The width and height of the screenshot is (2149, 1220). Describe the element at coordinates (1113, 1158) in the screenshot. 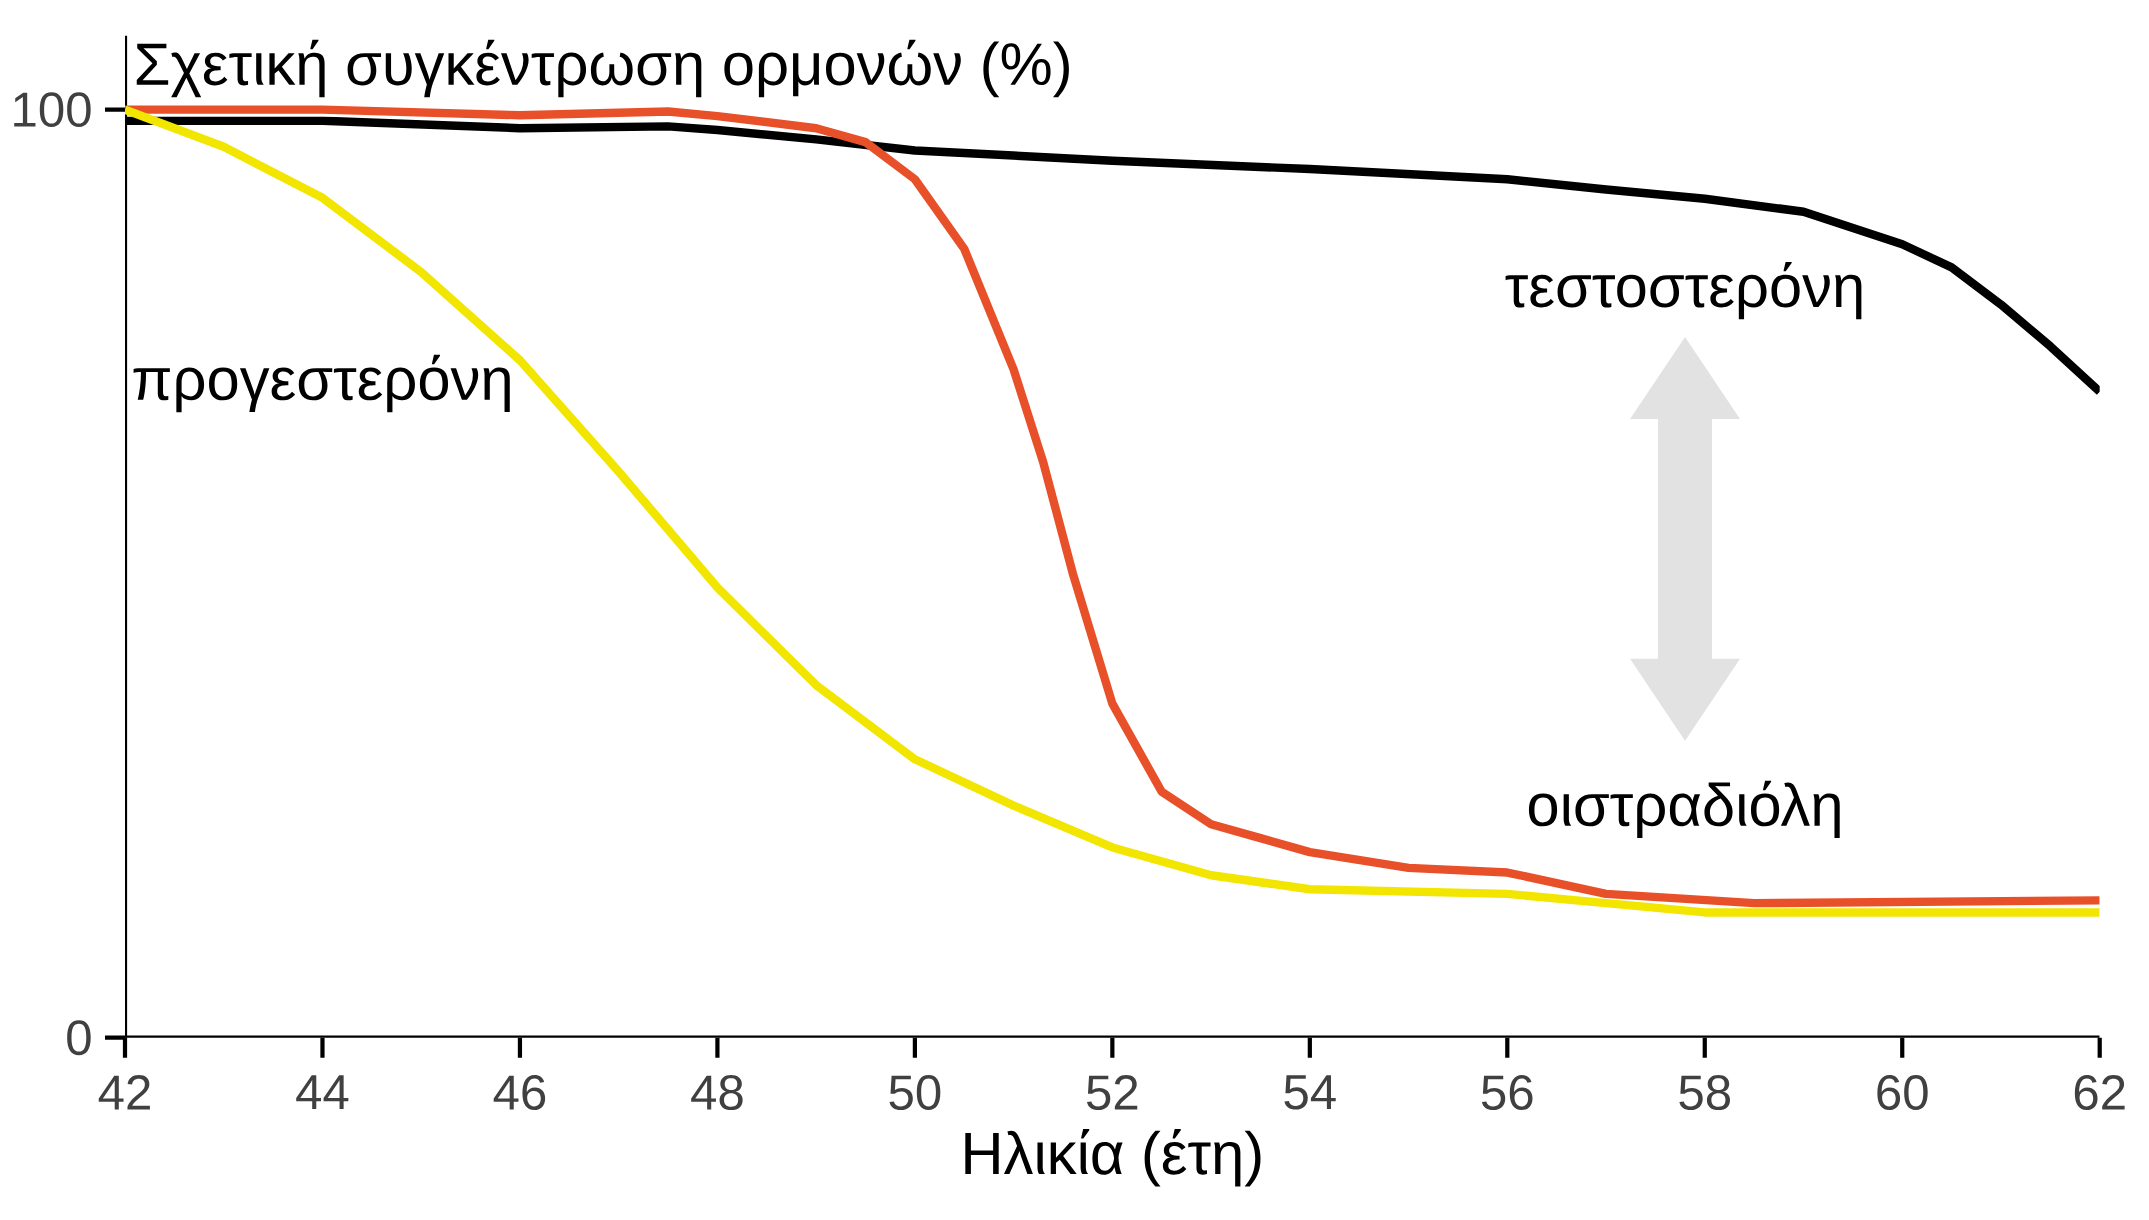

I see `x-axis-title: Ηλικία (έτη)` at that location.